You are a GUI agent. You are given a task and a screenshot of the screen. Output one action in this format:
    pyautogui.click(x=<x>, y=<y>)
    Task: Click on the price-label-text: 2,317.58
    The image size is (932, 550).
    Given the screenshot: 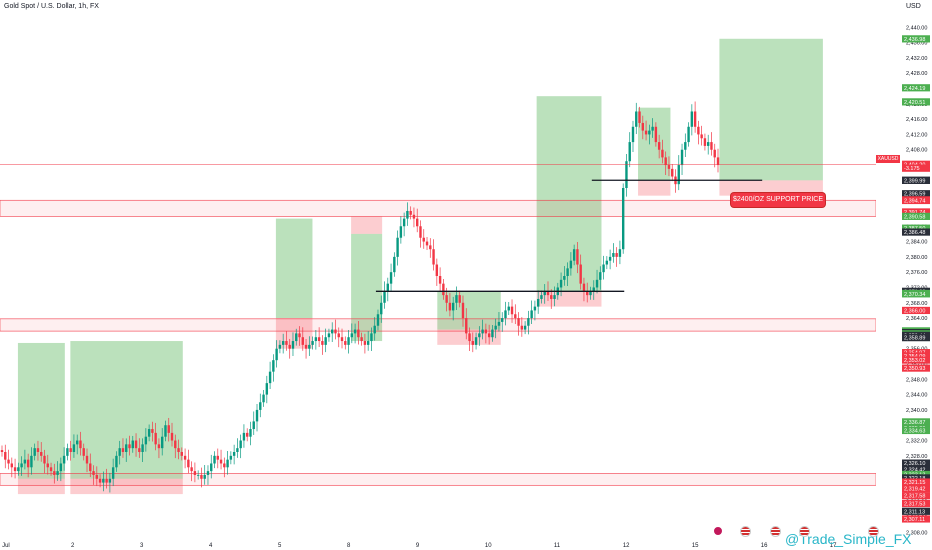 What is the action you would take?
    pyautogui.click(x=914, y=497)
    